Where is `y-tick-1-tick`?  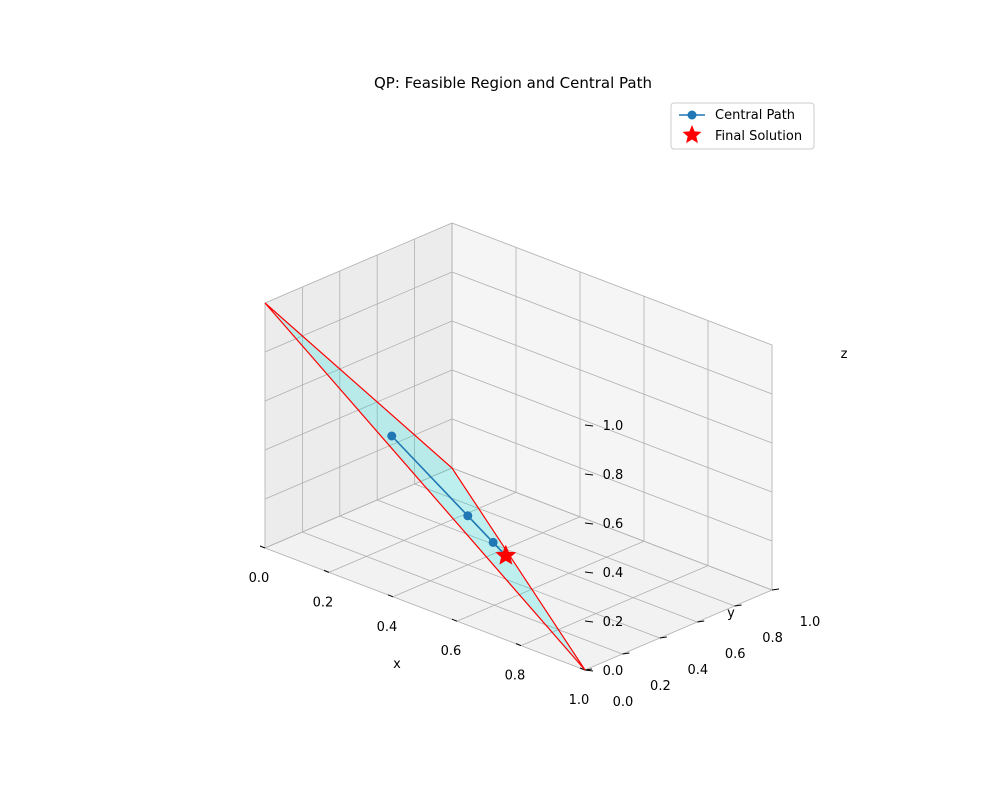 y-tick-1-tick is located at coordinates (626, 653).